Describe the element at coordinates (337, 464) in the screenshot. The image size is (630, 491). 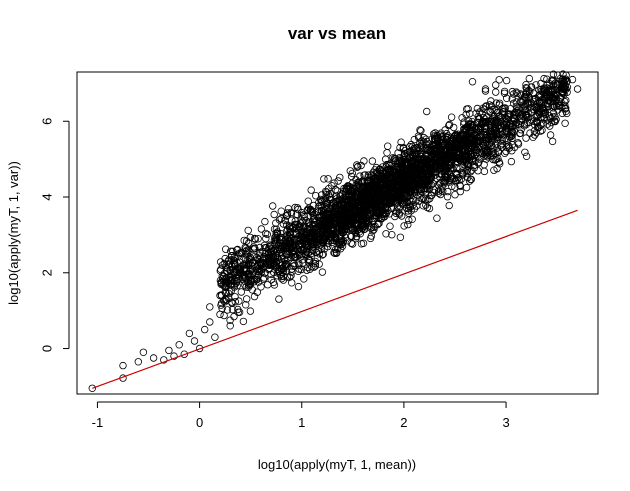
I see `x-axis-label: log10(apply(myT, 1, mean))` at that location.